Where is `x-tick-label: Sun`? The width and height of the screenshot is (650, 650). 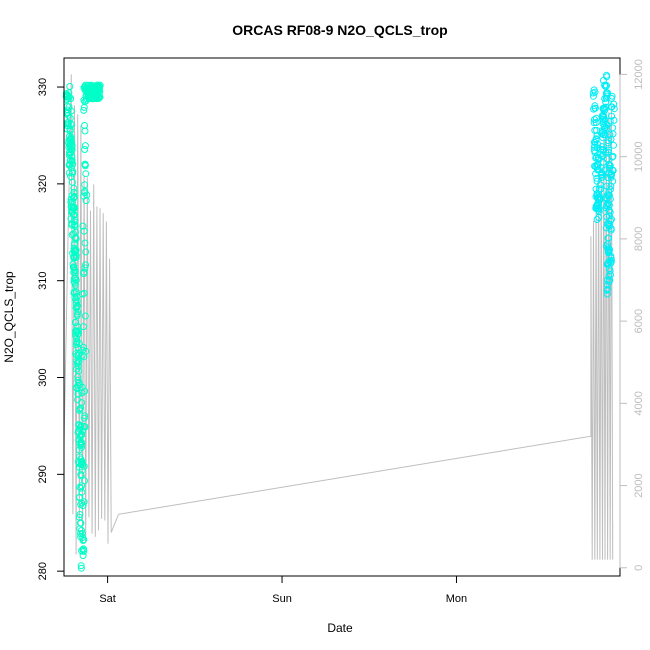
x-tick-label: Sun is located at coordinates (282, 599).